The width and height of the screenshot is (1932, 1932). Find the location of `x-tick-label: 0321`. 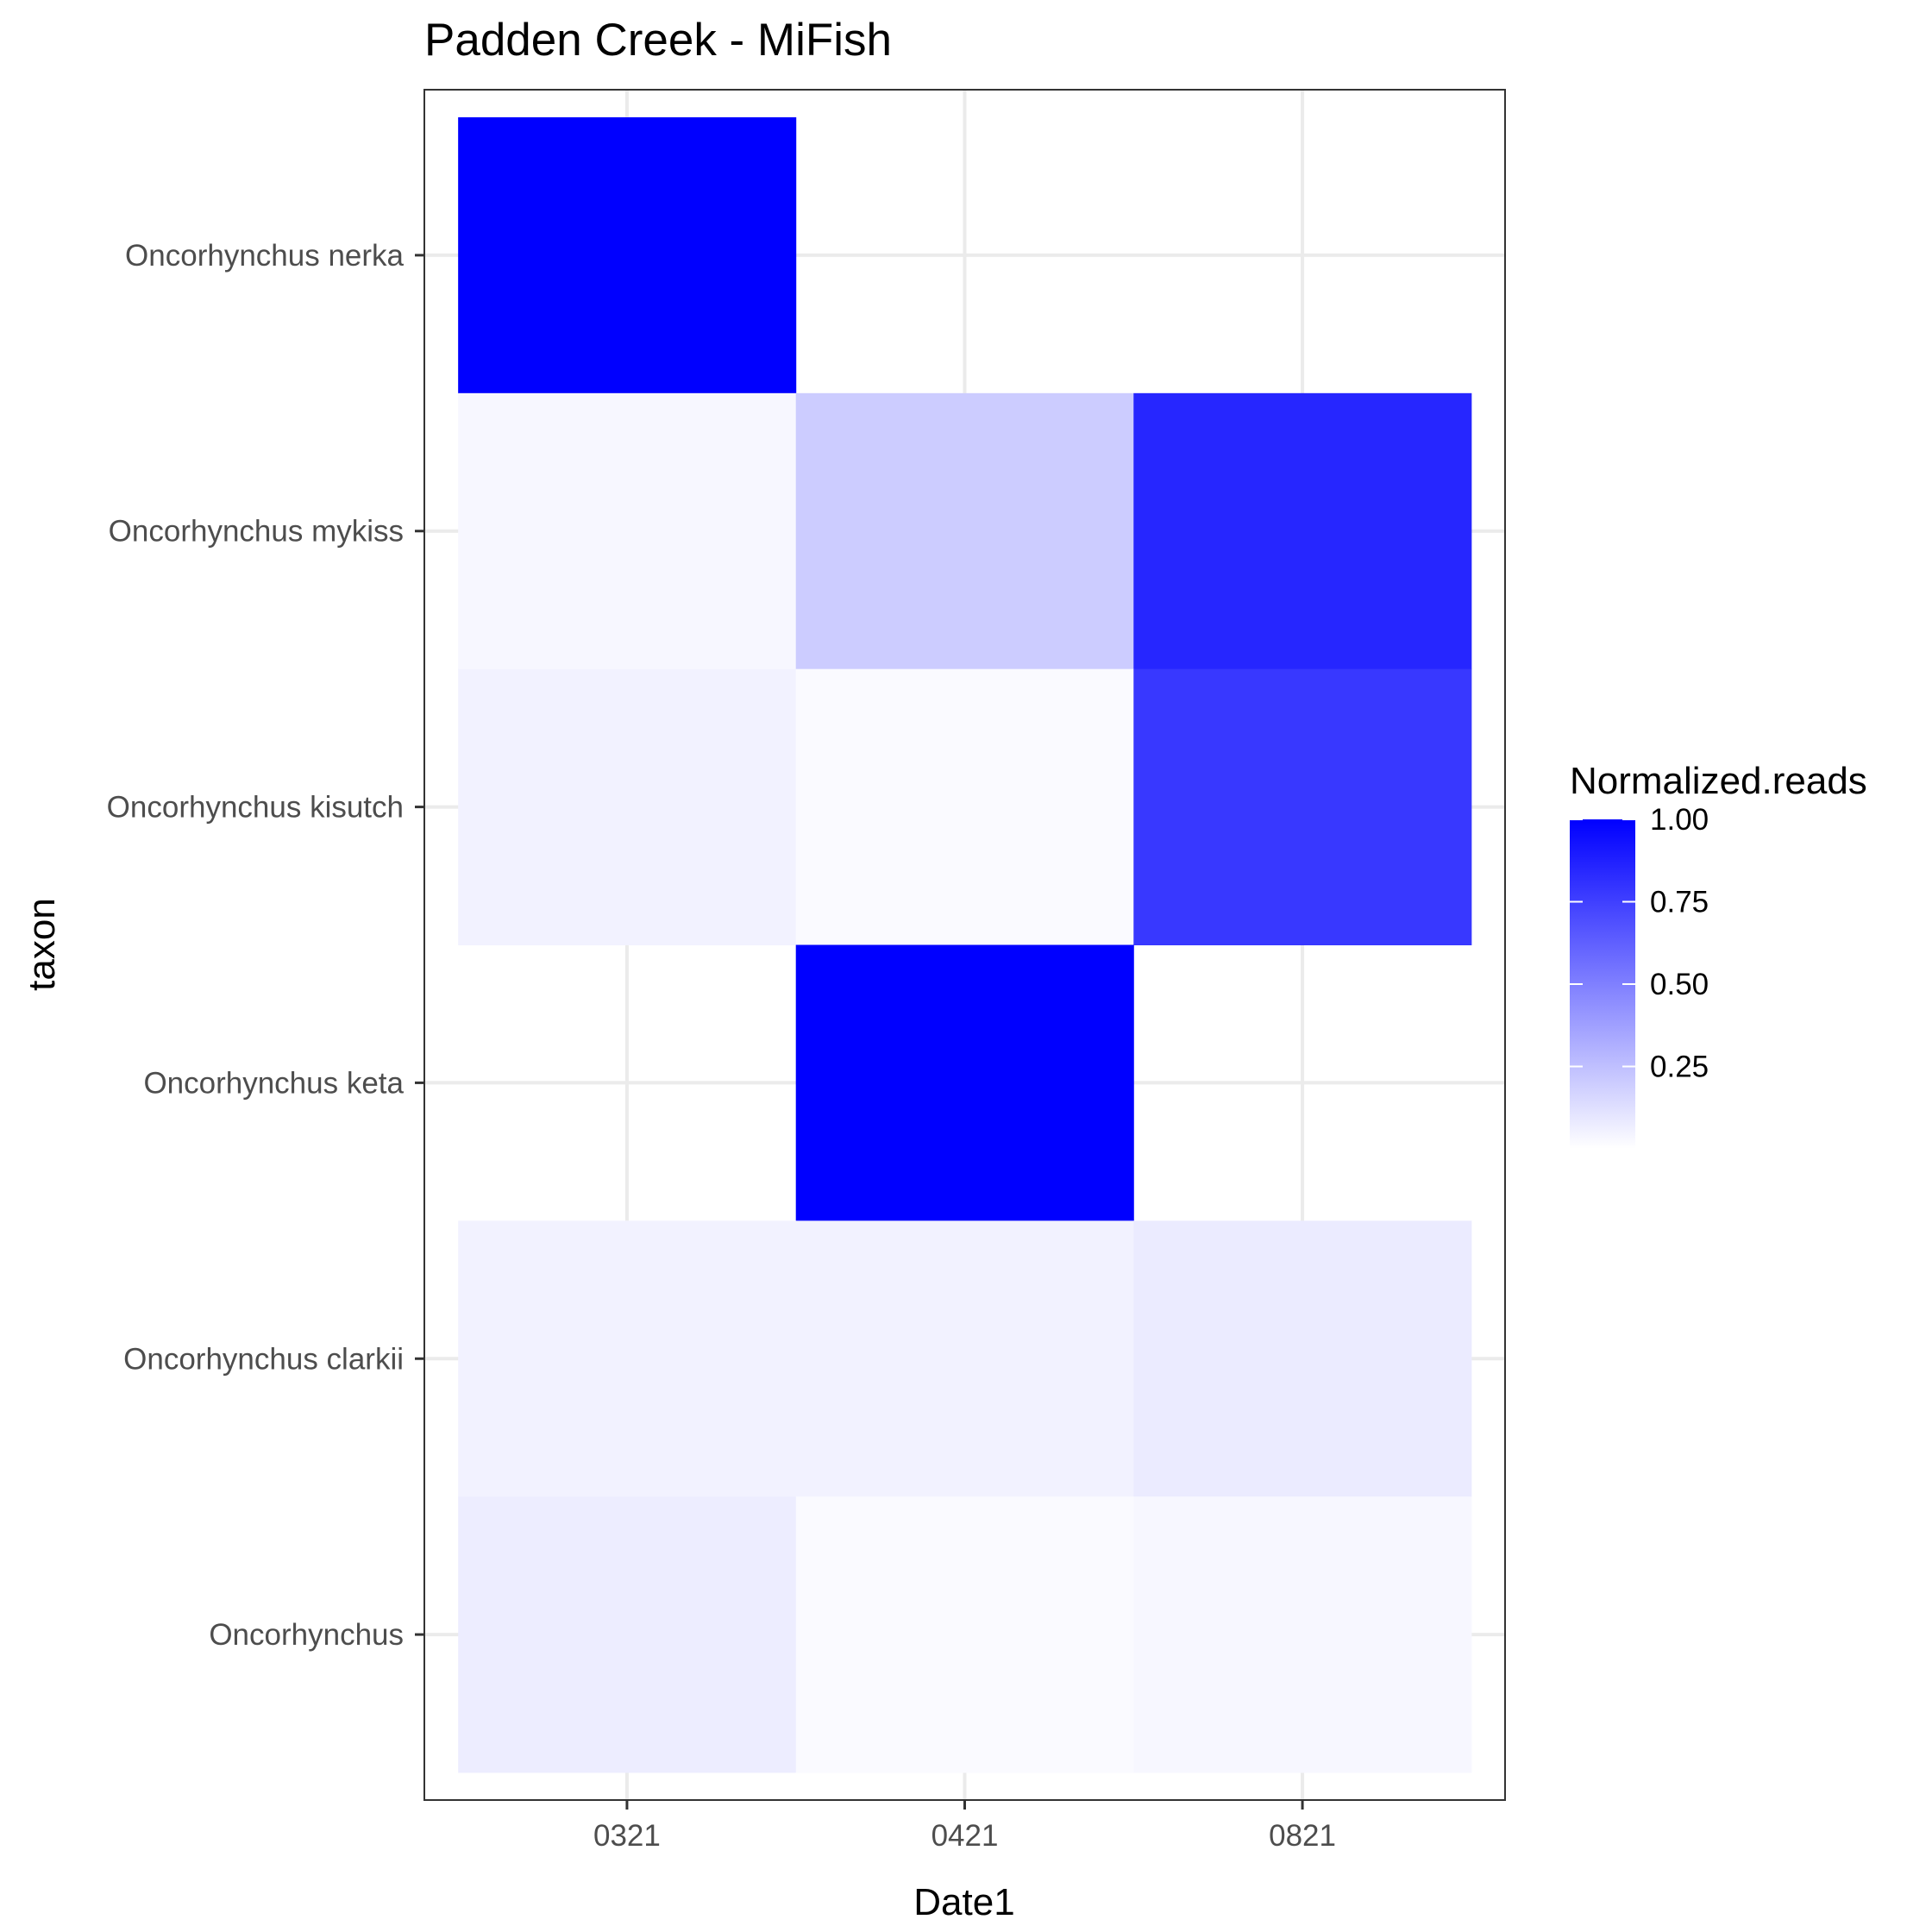

x-tick-label: 0321 is located at coordinates (627, 1836).